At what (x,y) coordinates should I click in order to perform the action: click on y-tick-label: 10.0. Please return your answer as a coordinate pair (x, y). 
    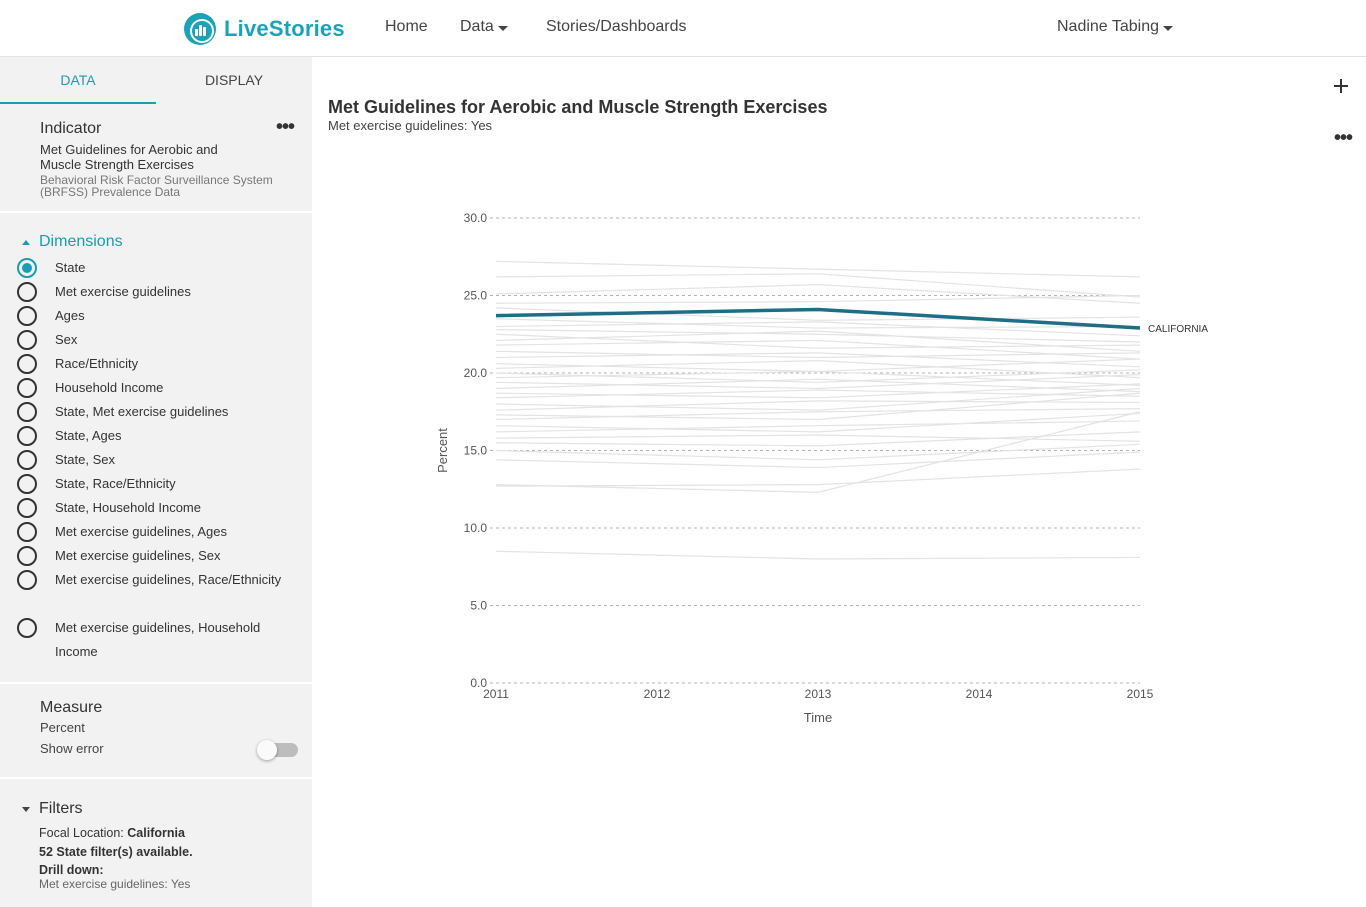
    Looking at the image, I should click on (476, 528).